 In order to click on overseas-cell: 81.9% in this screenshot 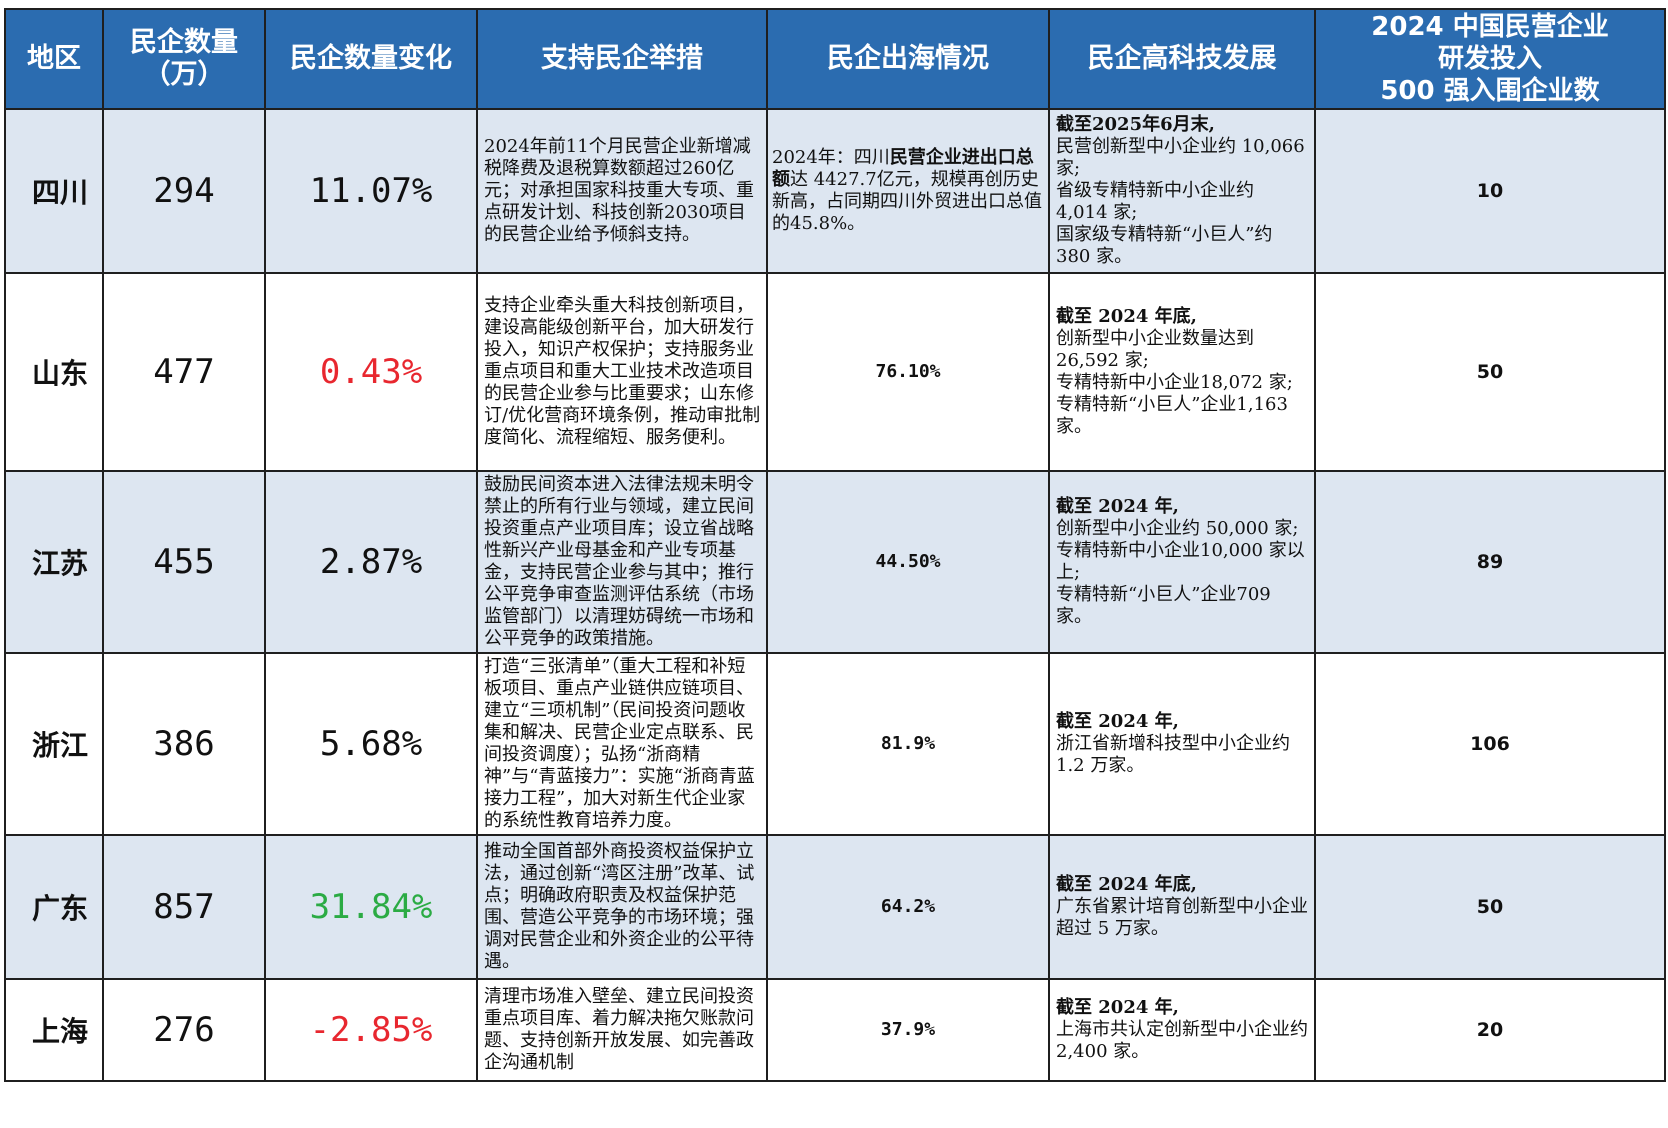, I will do `click(908, 744)`.